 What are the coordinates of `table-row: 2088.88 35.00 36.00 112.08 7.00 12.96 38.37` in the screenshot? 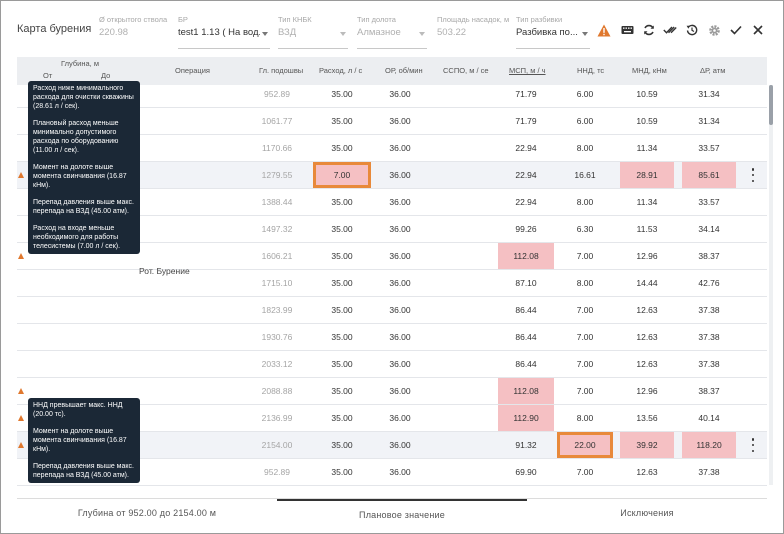 It's located at (392, 391).